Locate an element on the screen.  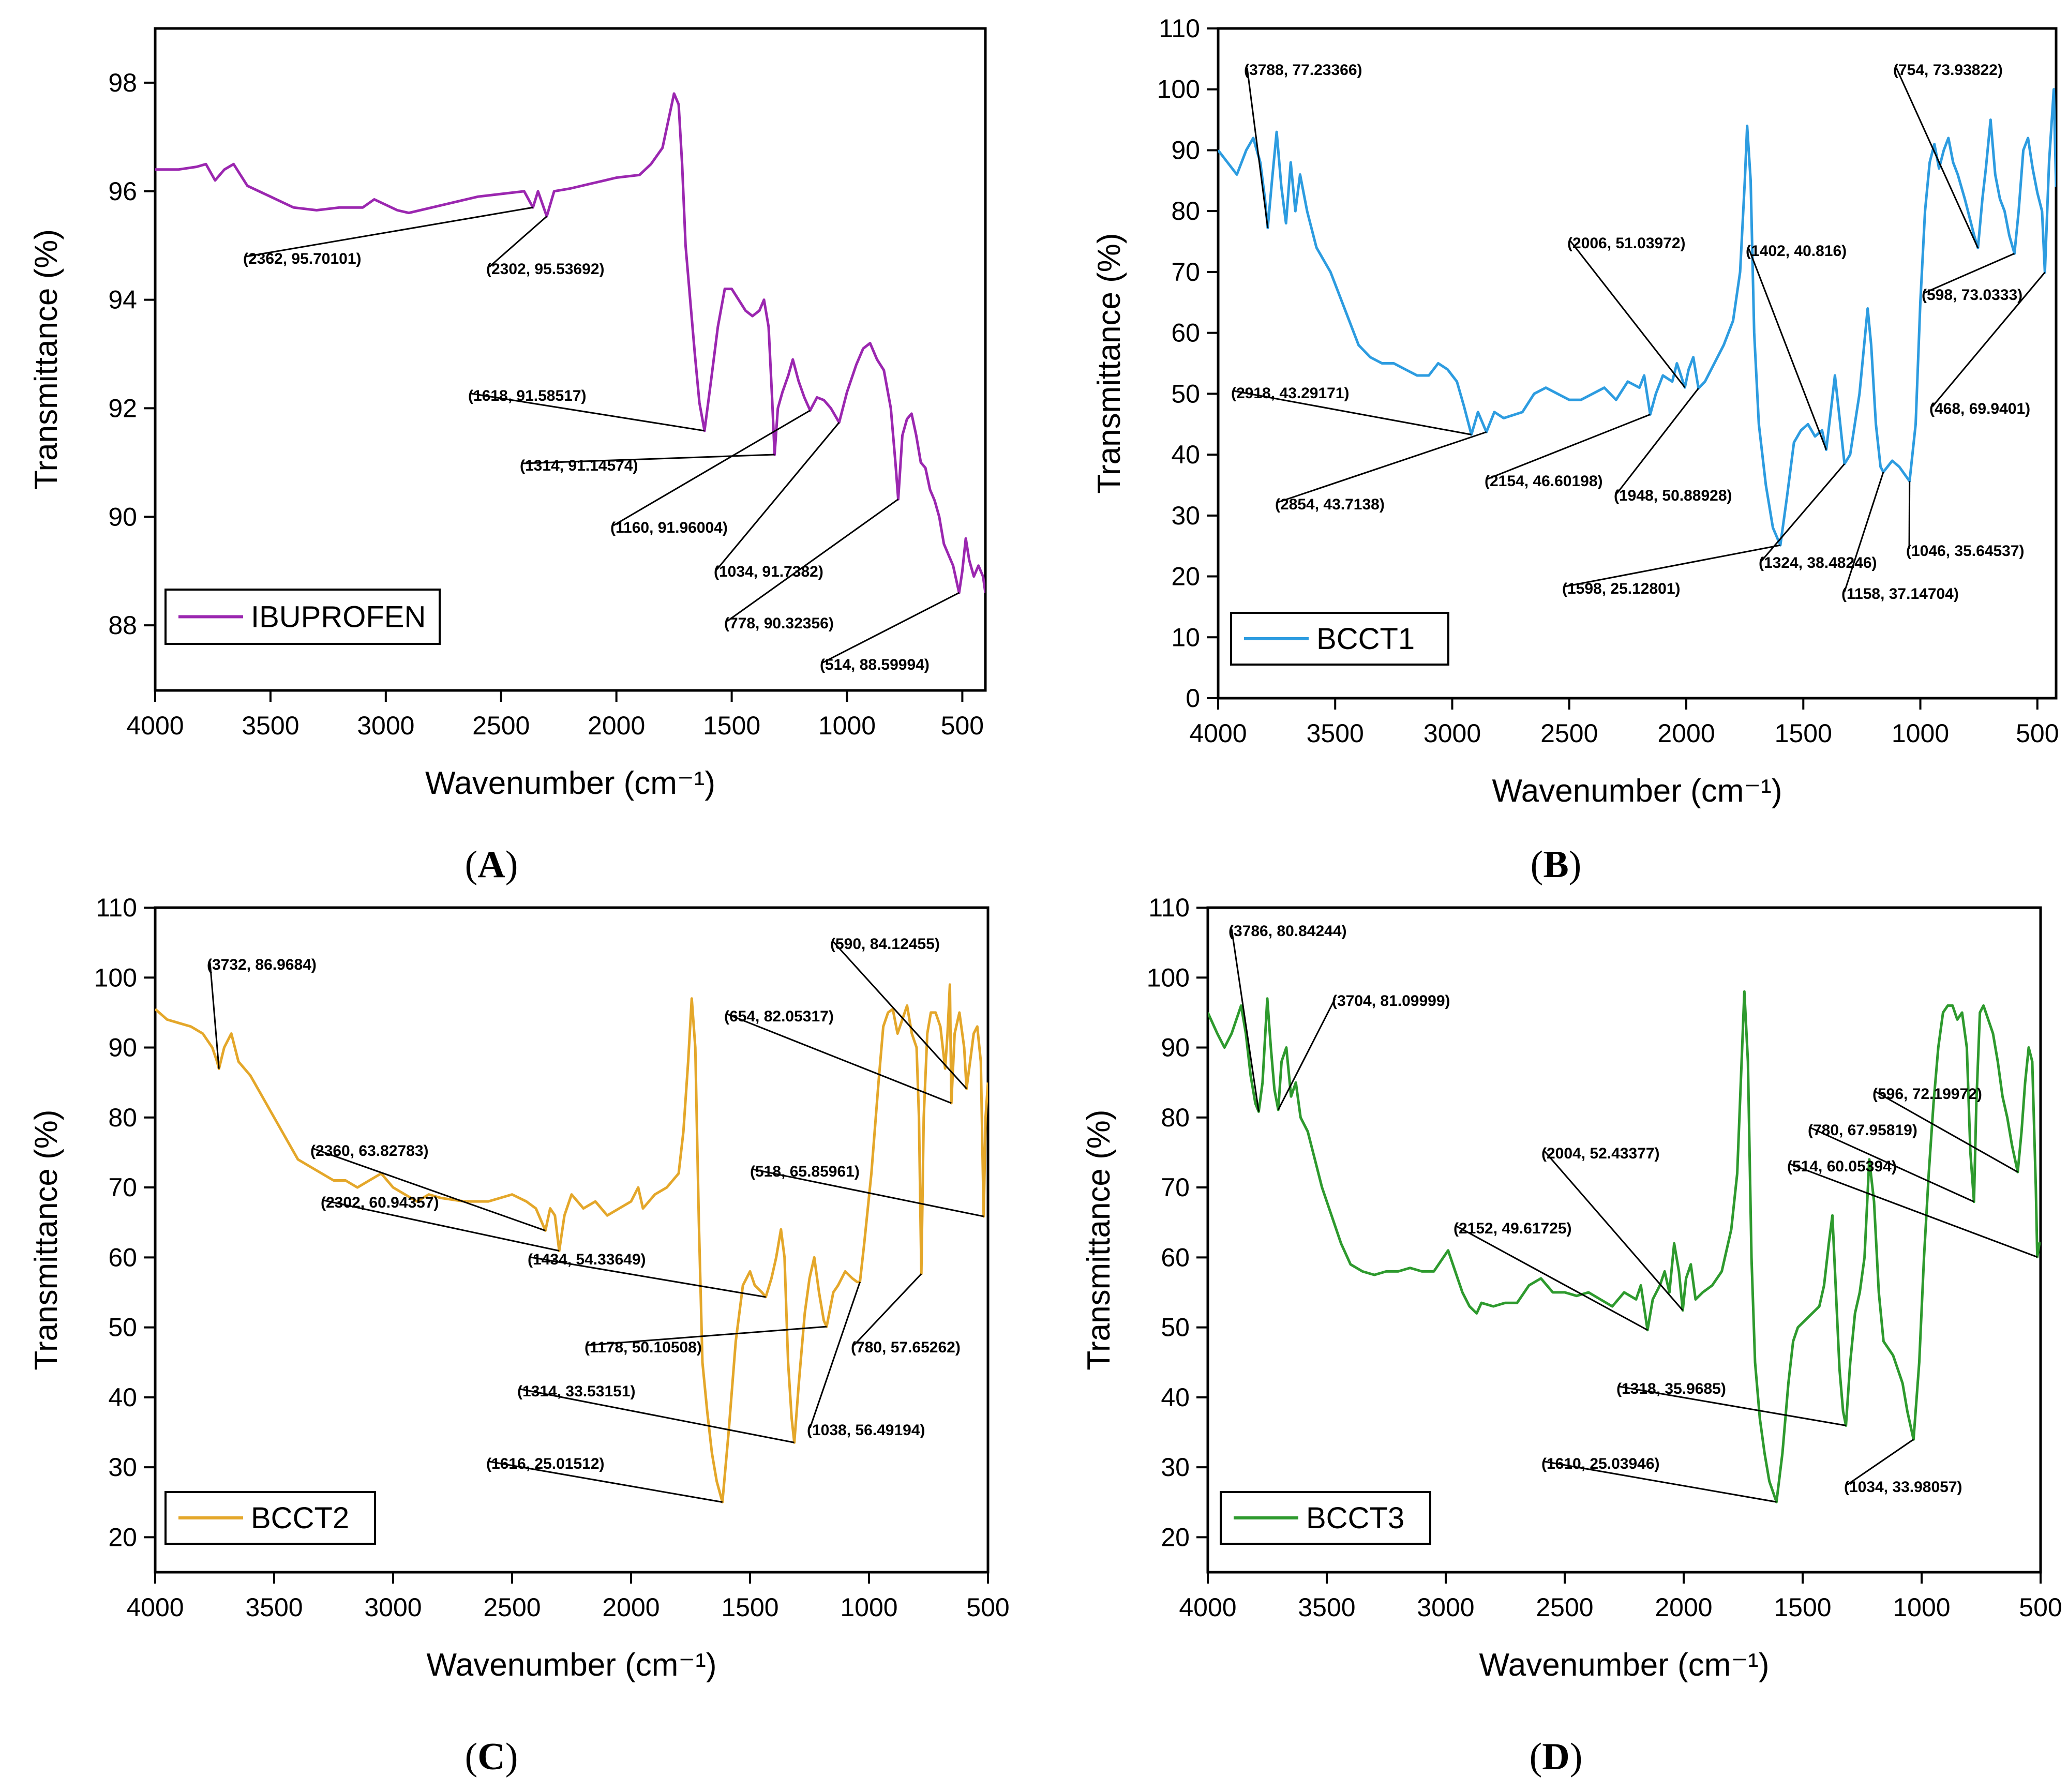
y-tick-label: 92 is located at coordinates (123, 408).